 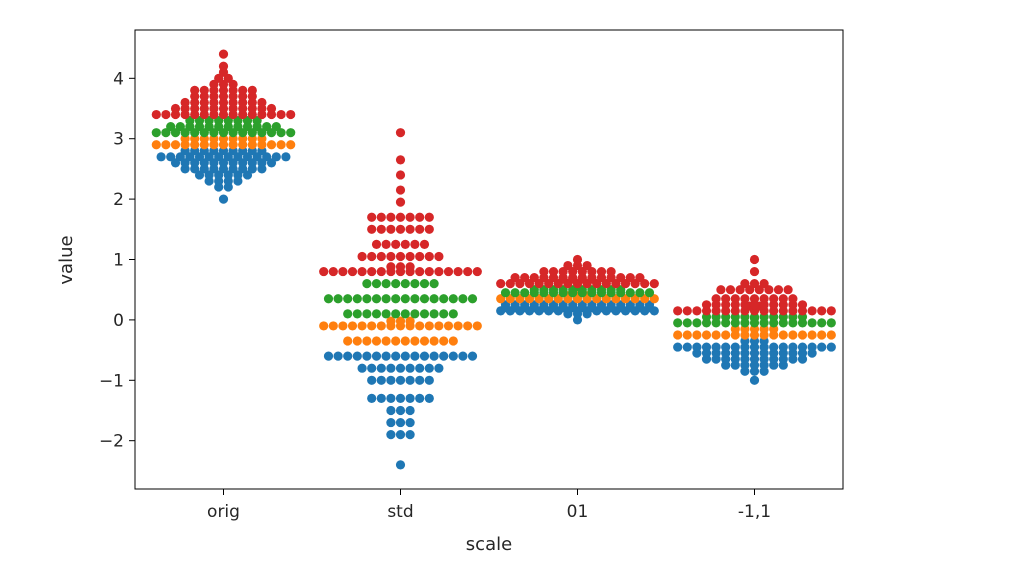 I want to click on x-axis-title: scale, so click(x=489, y=544).